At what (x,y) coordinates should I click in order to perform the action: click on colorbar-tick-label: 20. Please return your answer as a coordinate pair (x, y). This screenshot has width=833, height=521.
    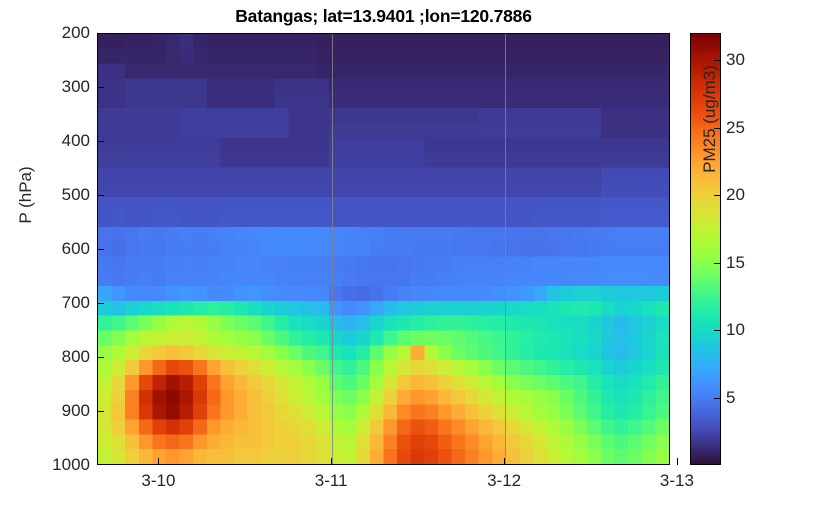
    Looking at the image, I should click on (735, 194).